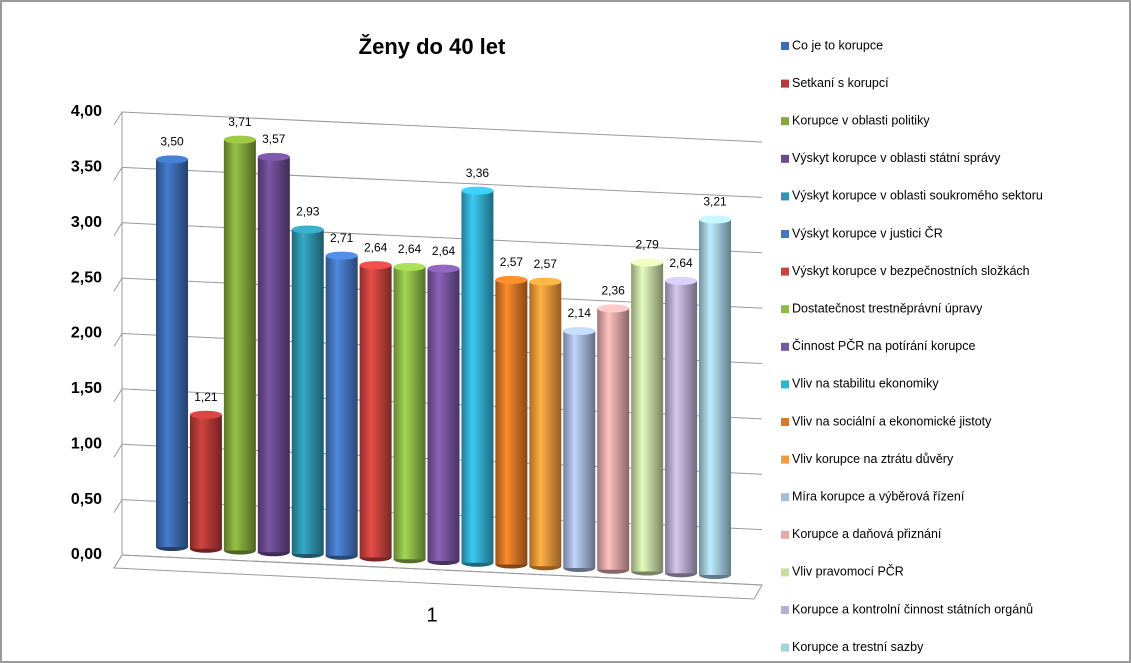 The width and height of the screenshot is (1131, 663). Describe the element at coordinates (858, 647) in the screenshot. I see `legend-label: Korupce a trestní sazby` at that location.